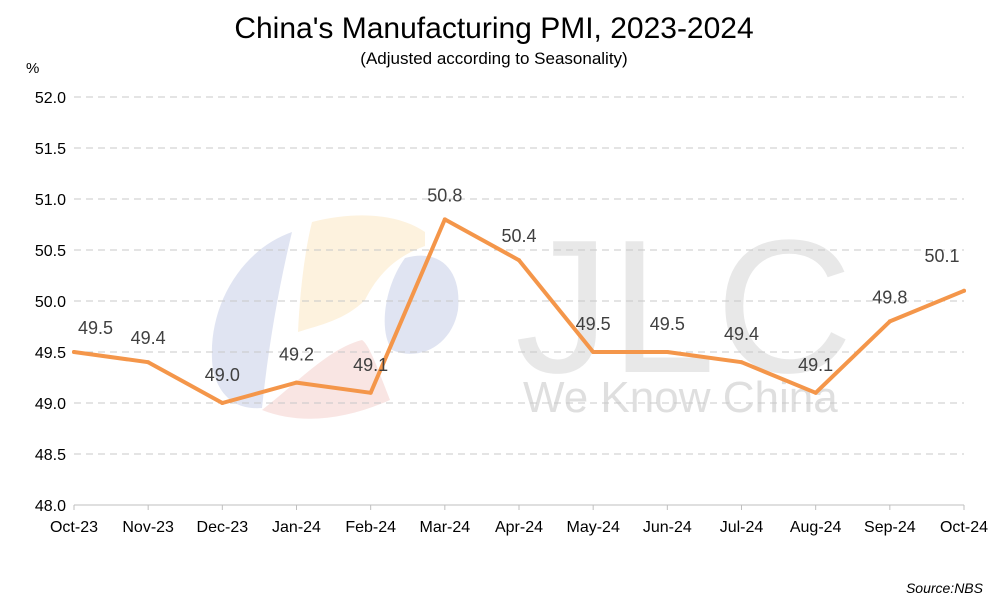  Describe the element at coordinates (493, 58) in the screenshot. I see `chart-subtitle: (Adjusted according to Seasonality)` at that location.